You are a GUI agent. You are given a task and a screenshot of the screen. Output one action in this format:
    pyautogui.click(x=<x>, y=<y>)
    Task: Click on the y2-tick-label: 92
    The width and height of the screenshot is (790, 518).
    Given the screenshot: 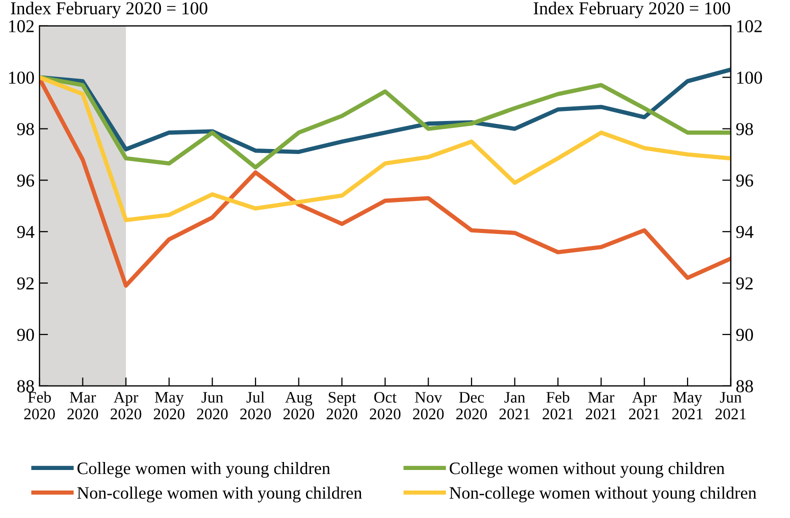 What is the action you would take?
    pyautogui.click(x=744, y=283)
    